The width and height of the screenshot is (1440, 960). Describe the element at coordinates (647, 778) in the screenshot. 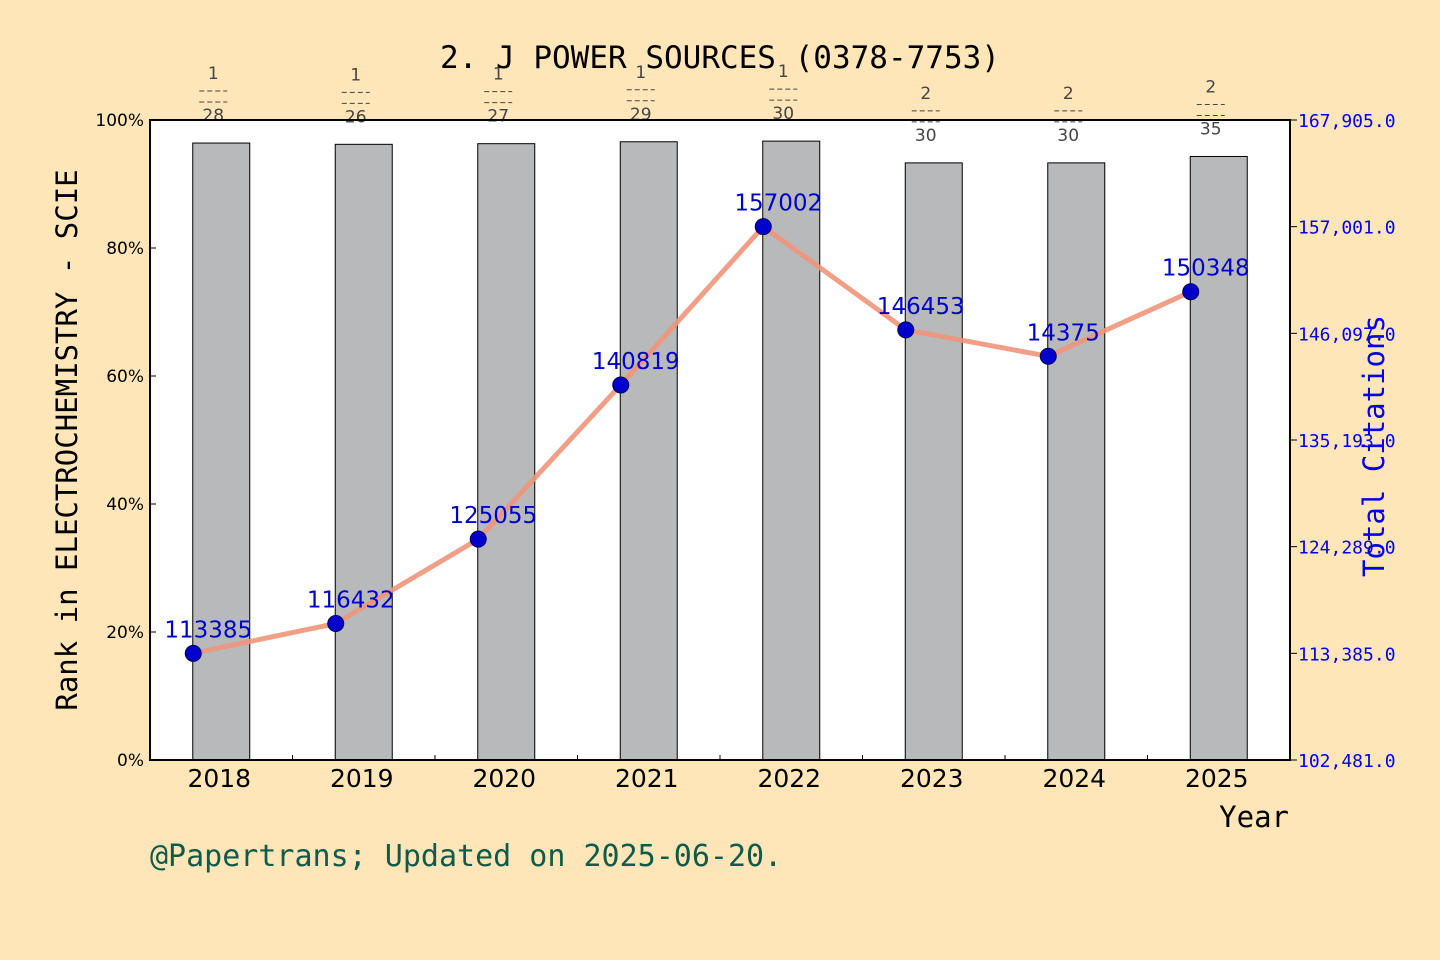

I see `x-tick-label-2021: 2021` at that location.